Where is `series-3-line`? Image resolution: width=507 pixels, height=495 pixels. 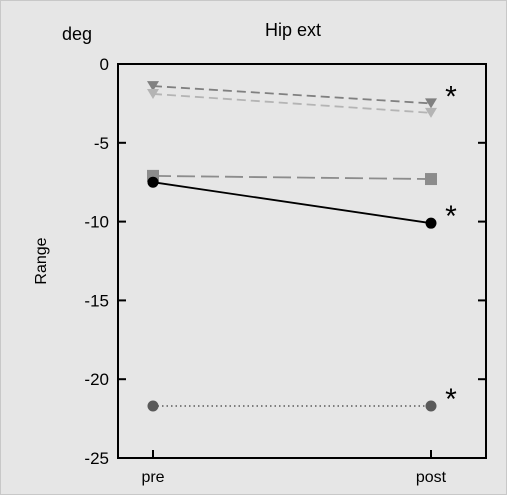
series-3-line is located at coordinates (292, 177).